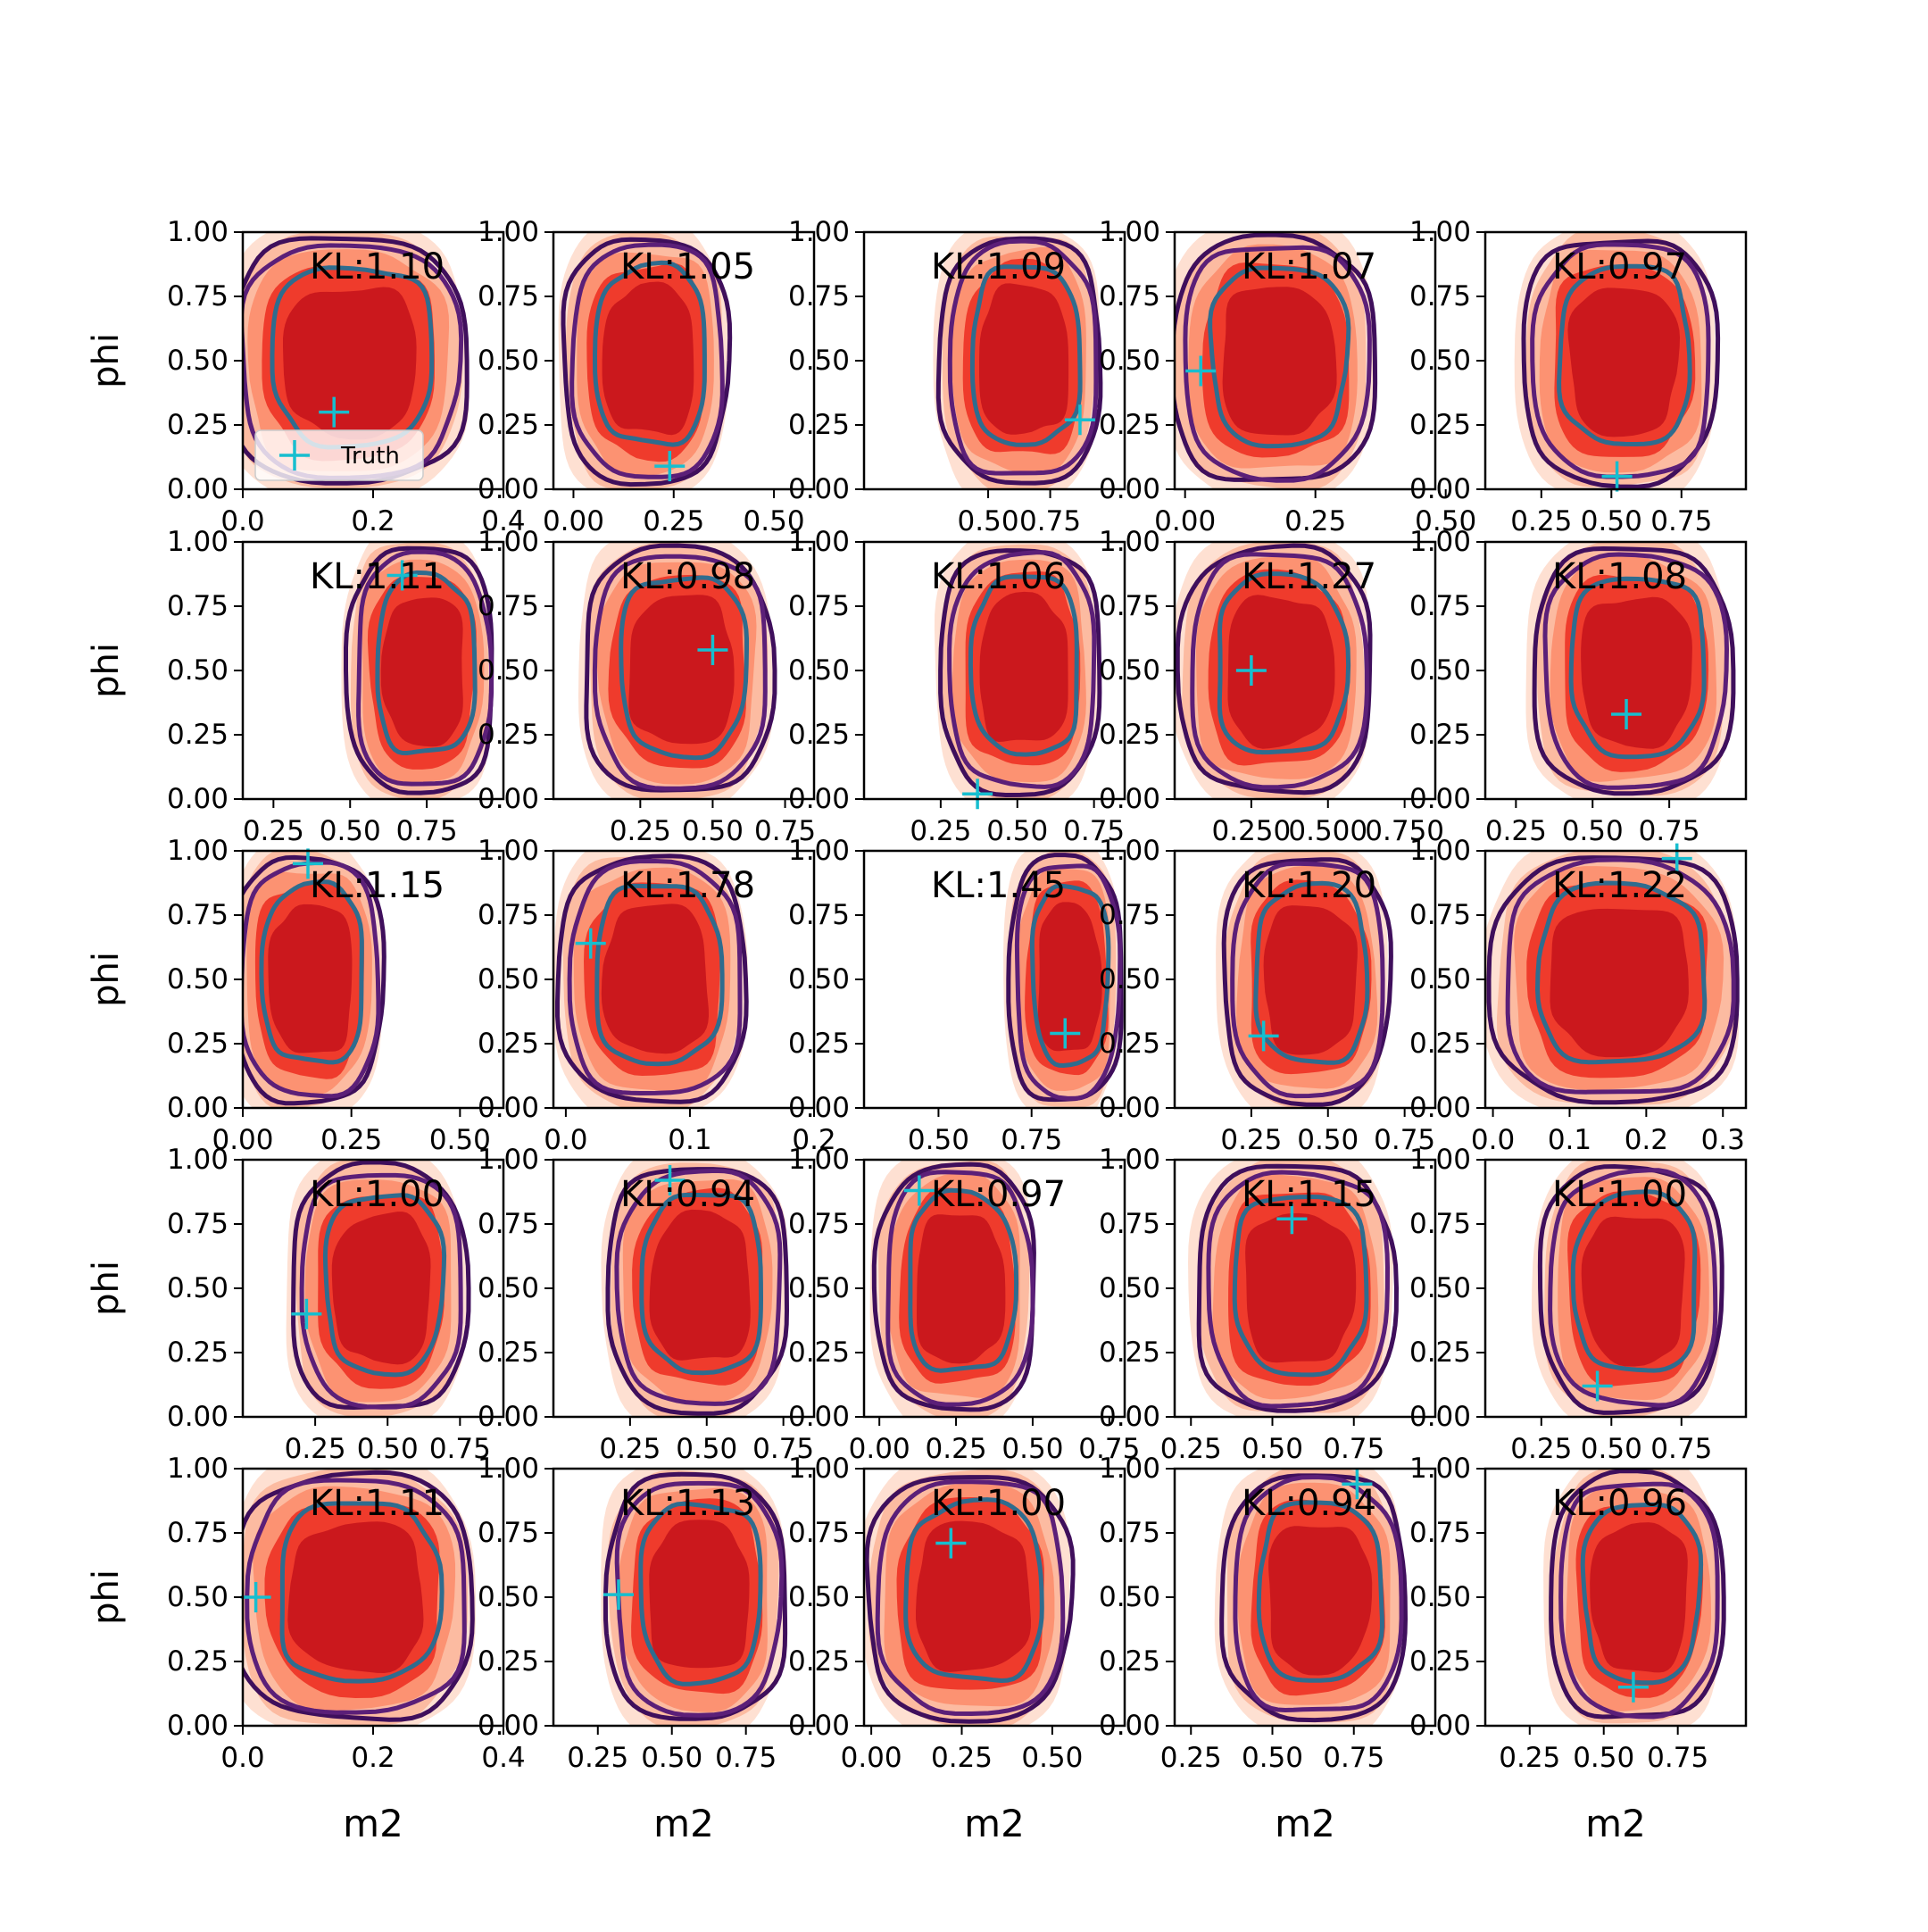  Describe the element at coordinates (1619, 885) in the screenshot. I see `kl-annotation: KL:1.22` at that location.